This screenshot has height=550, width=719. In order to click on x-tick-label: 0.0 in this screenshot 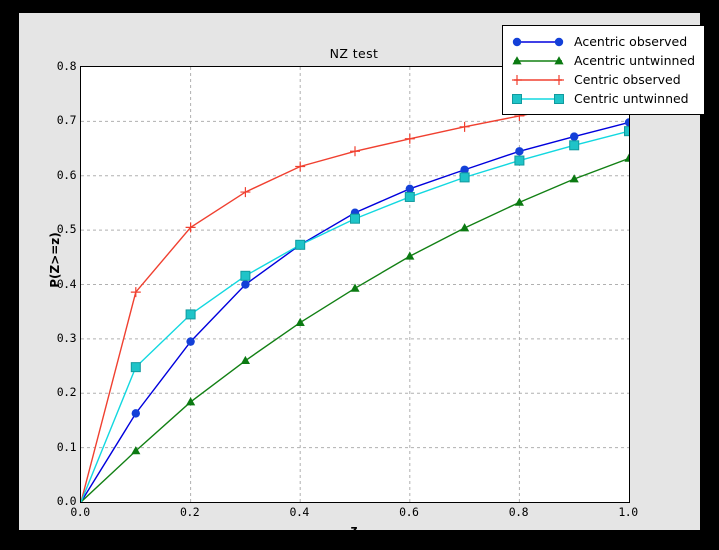, I will do `click(80, 512)`.